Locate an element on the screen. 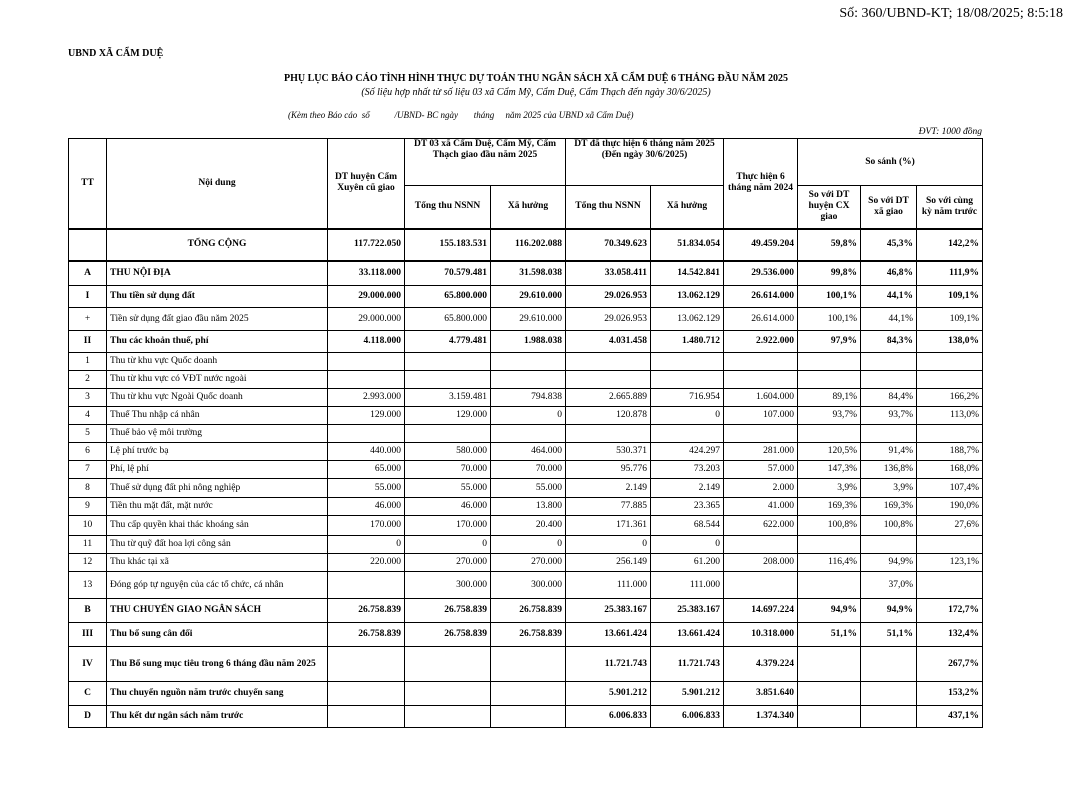 Image resolution: width=1072 pixels, height=786 pixels. row-value: 33.058.411 is located at coordinates (608, 273).